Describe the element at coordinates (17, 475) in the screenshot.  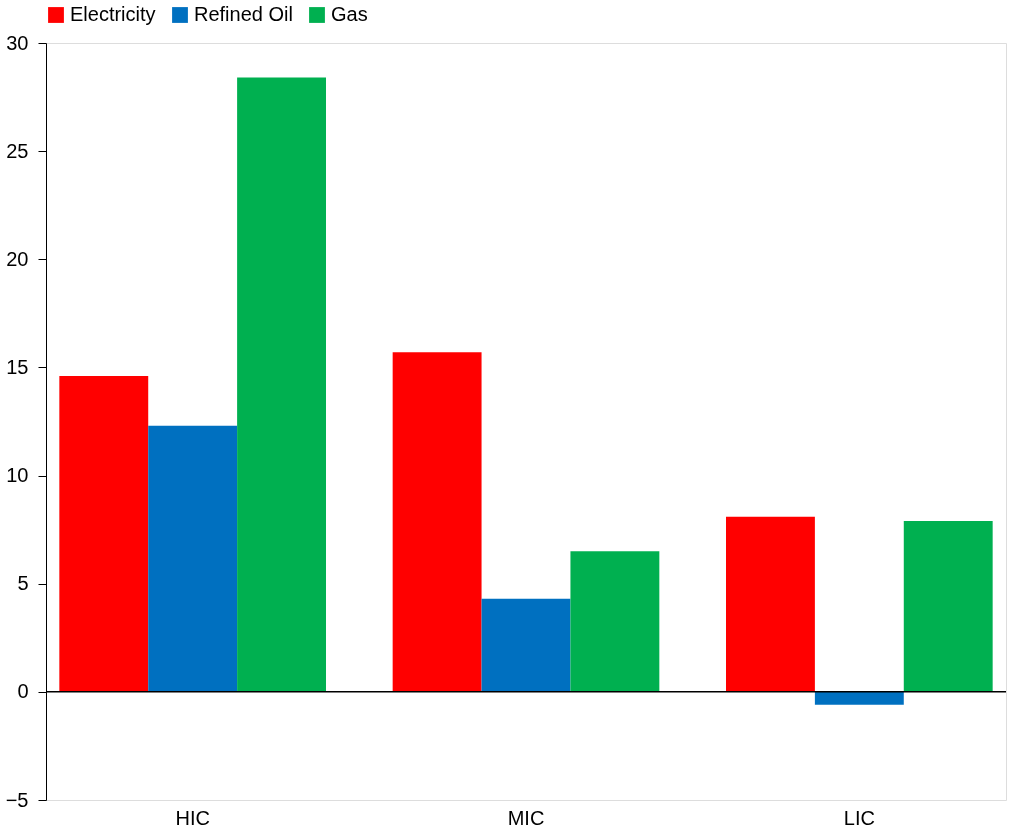
I see `y-tick-label: 10` at that location.